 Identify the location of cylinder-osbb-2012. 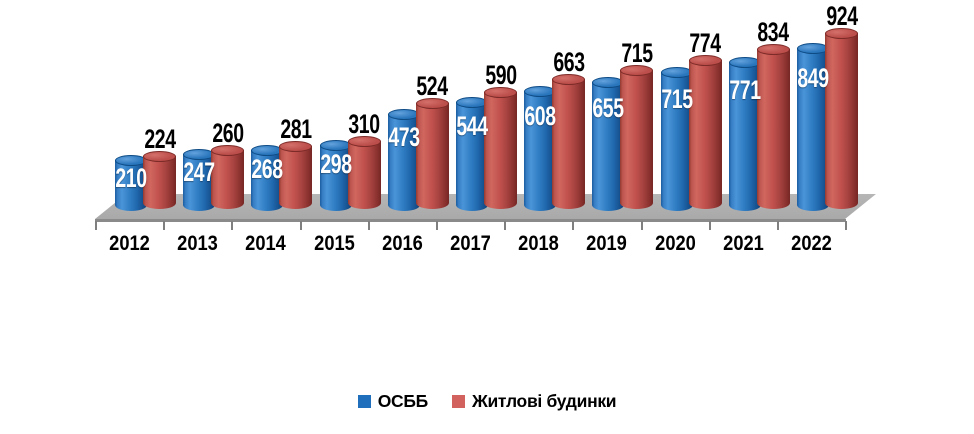
(131, 183).